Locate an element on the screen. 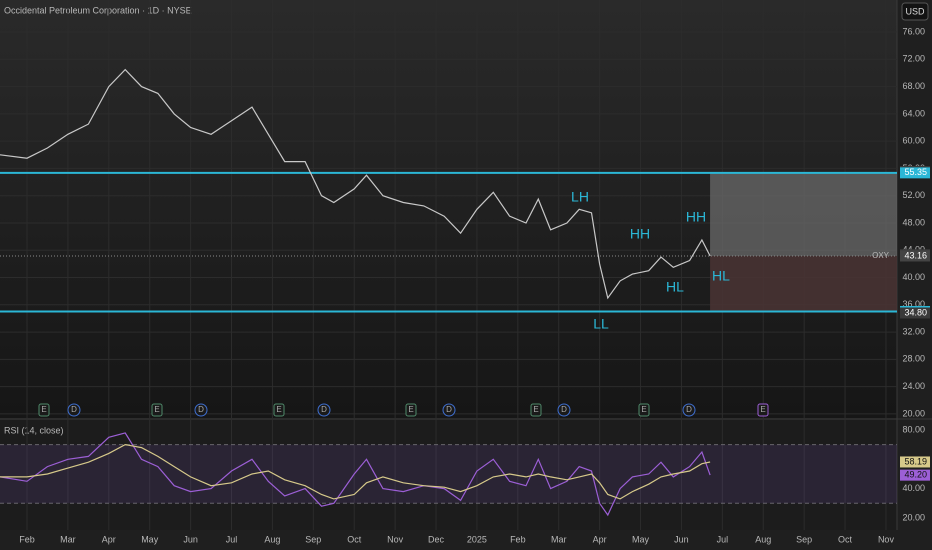  x-tick-label: Dec is located at coordinates (436, 539).